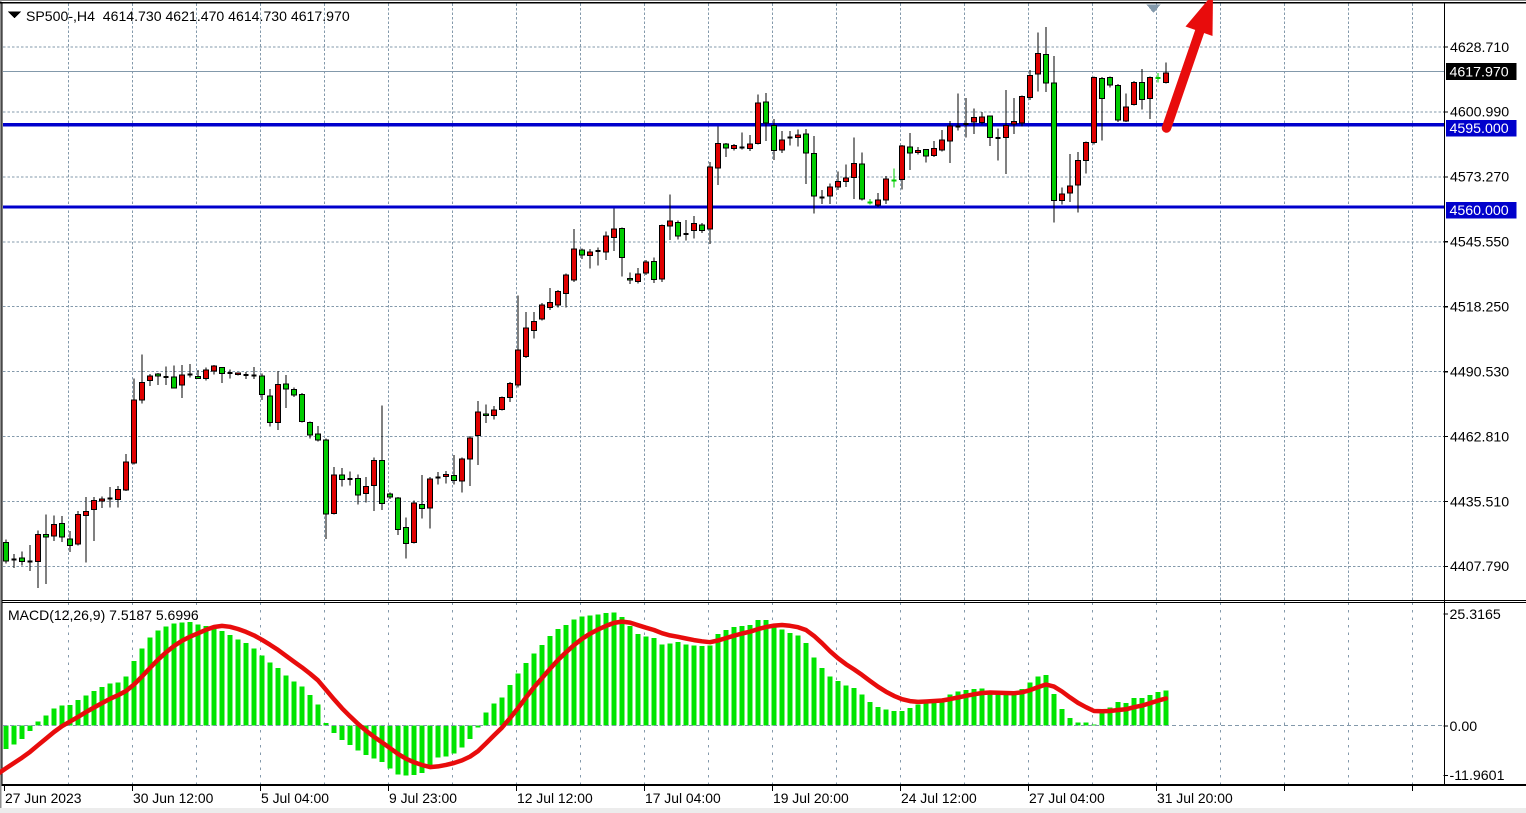  What do you see at coordinates (683, 798) in the screenshot?
I see `svg-text: 17 Jul 04:00` at bounding box center [683, 798].